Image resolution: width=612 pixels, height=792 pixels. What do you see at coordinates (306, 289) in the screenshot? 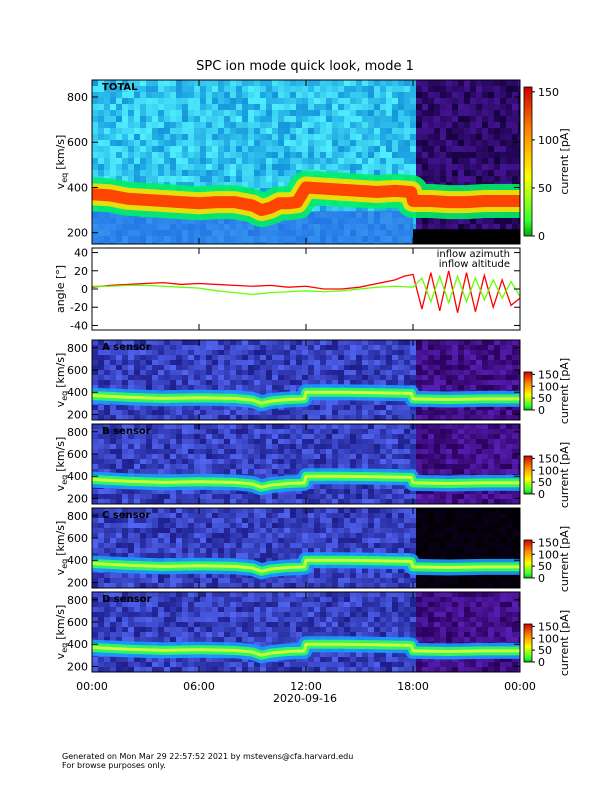
I see `panel-frame` at bounding box center [306, 289].